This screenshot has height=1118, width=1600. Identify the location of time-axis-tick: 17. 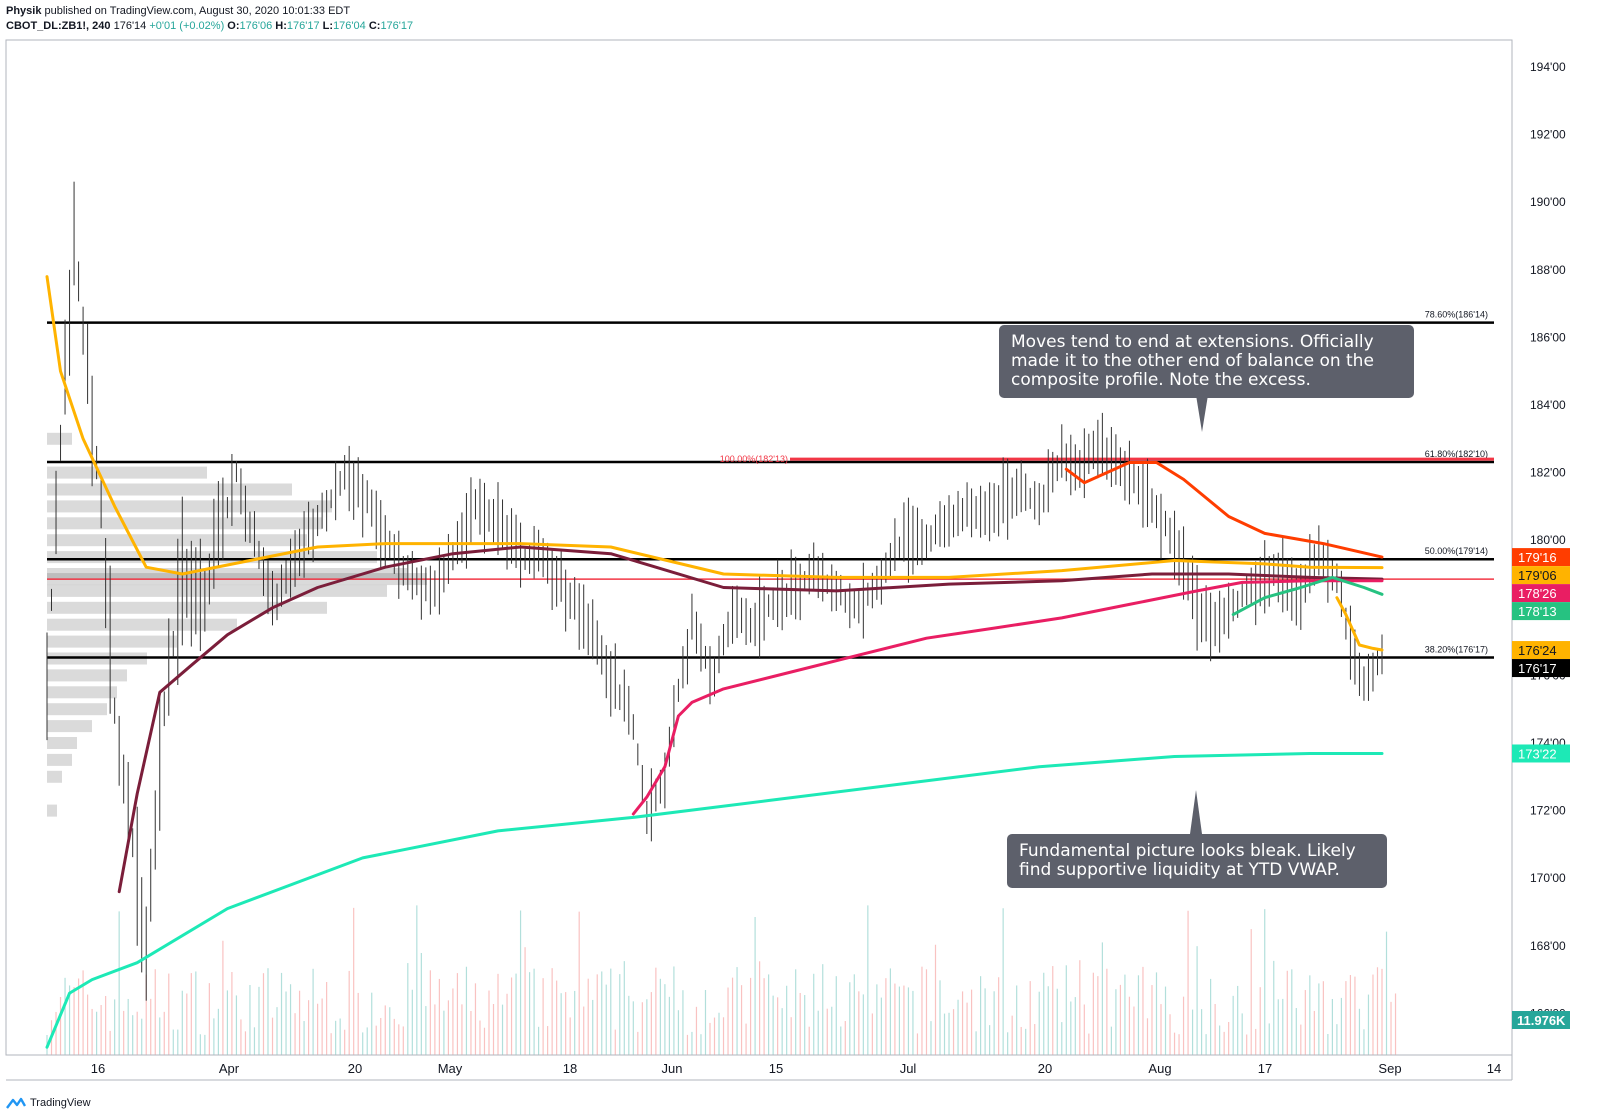
(1265, 1068).